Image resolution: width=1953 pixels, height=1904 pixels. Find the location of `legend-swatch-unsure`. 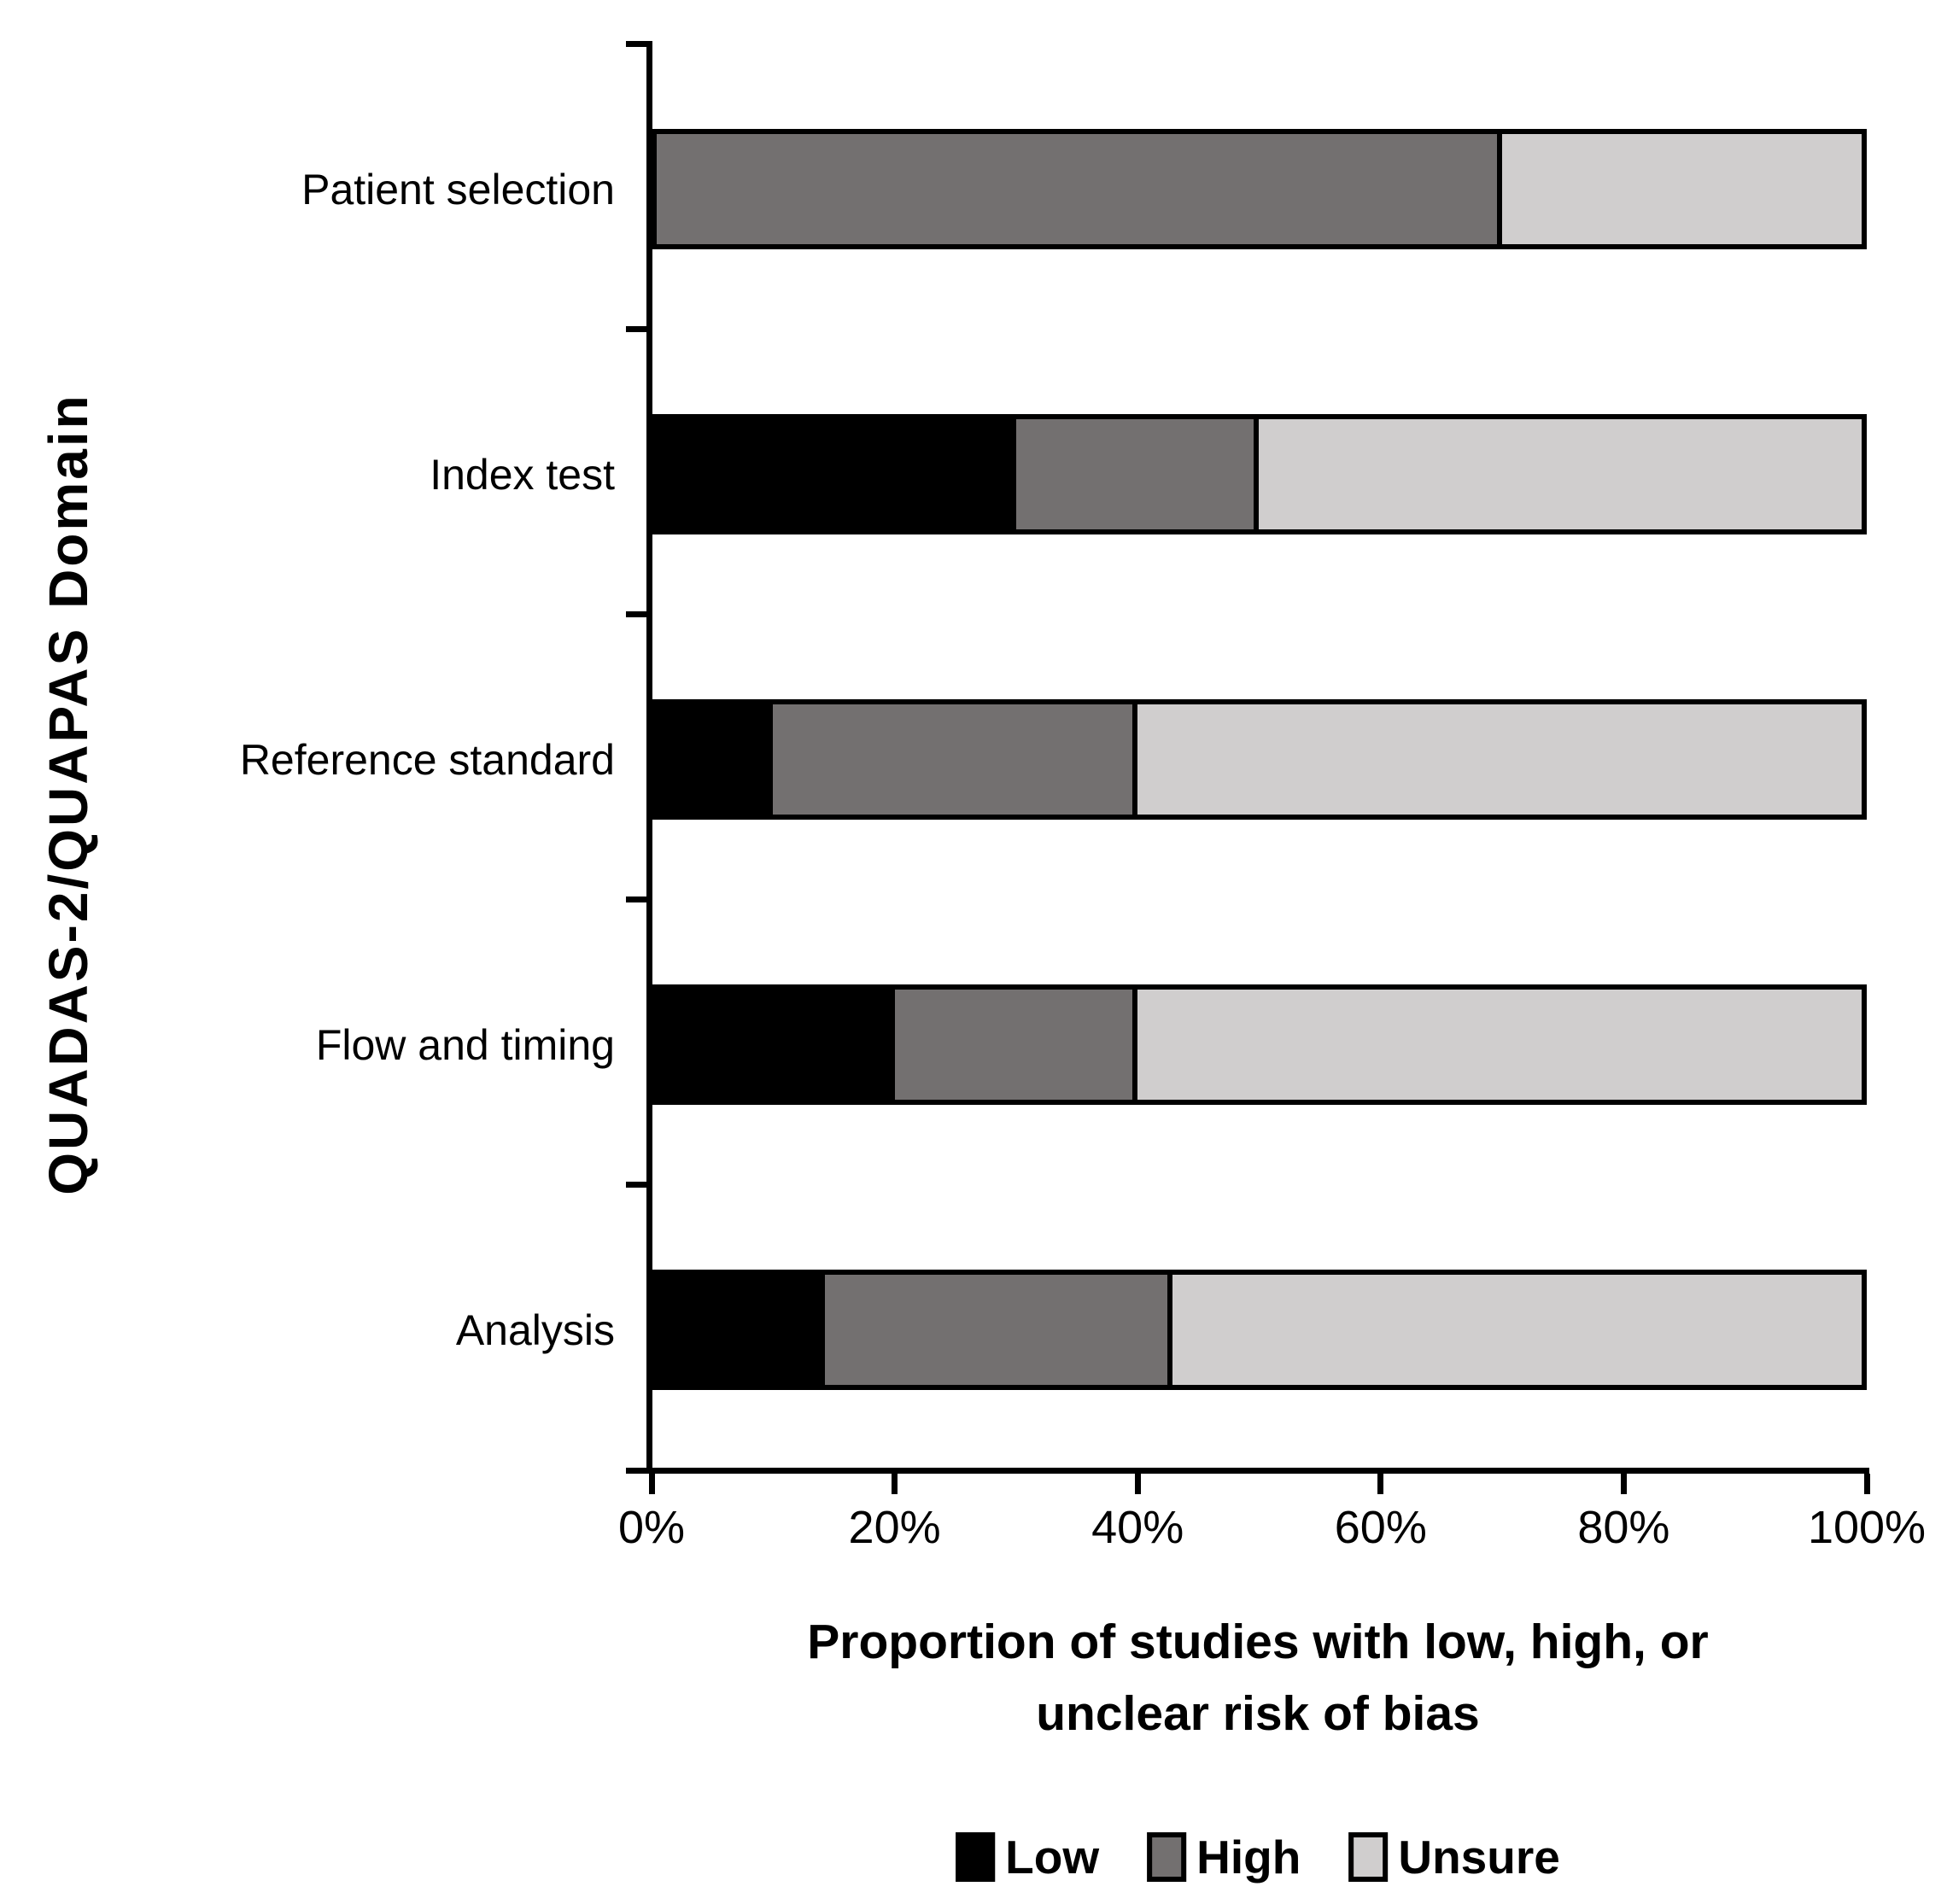

legend-swatch-unsure is located at coordinates (1368, 1857).